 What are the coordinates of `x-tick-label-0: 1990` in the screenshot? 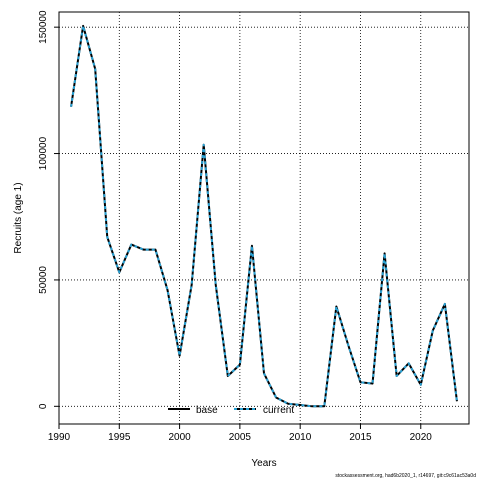 It's located at (59, 437).